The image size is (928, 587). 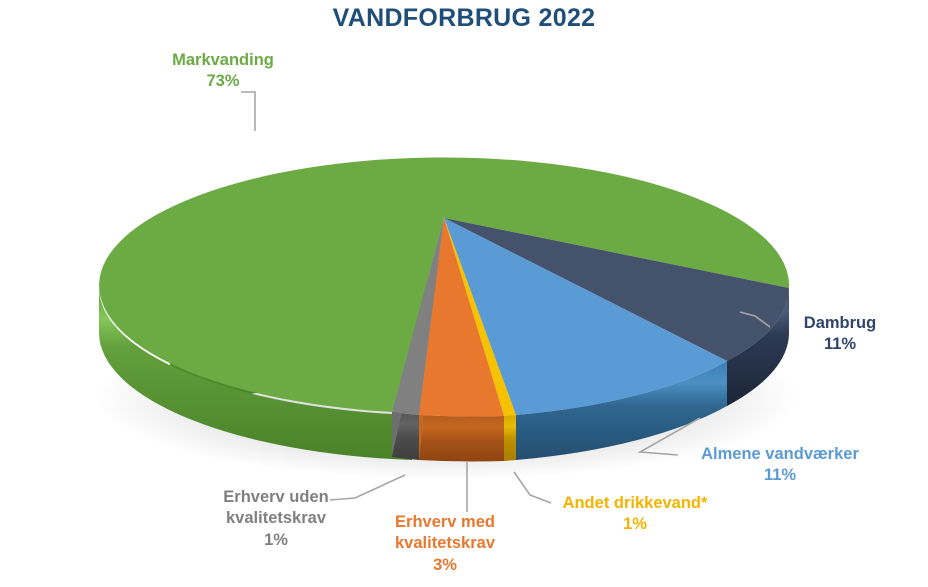 What do you see at coordinates (840, 334) in the screenshot?
I see `data-label-dambrug: Dambrug 11%` at bounding box center [840, 334].